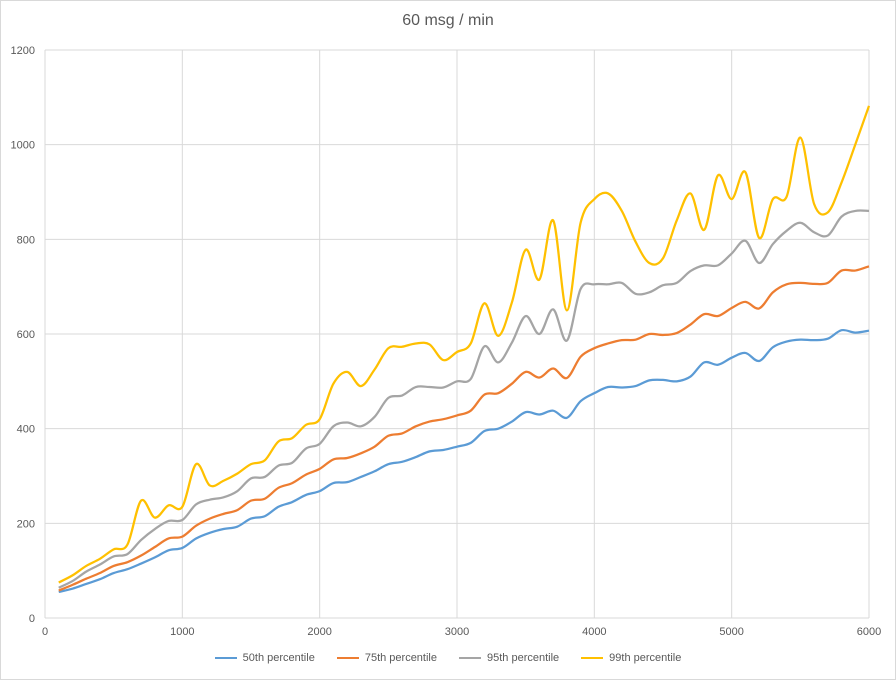 This screenshot has height=680, width=896. What do you see at coordinates (319, 632) in the screenshot?
I see `x-tick-label: 2000` at bounding box center [319, 632].